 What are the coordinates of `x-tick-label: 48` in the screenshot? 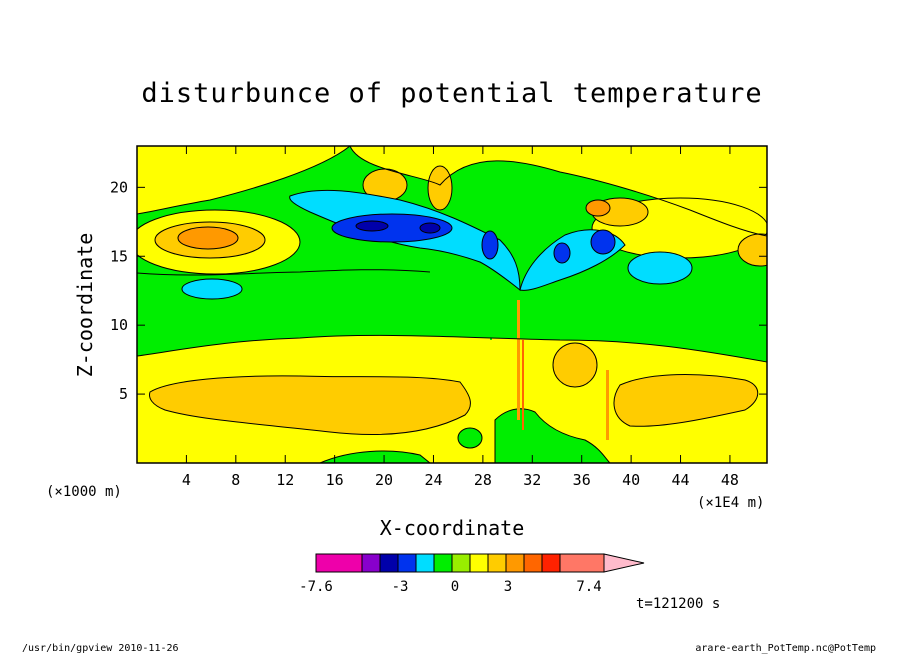 It's located at (730, 480).